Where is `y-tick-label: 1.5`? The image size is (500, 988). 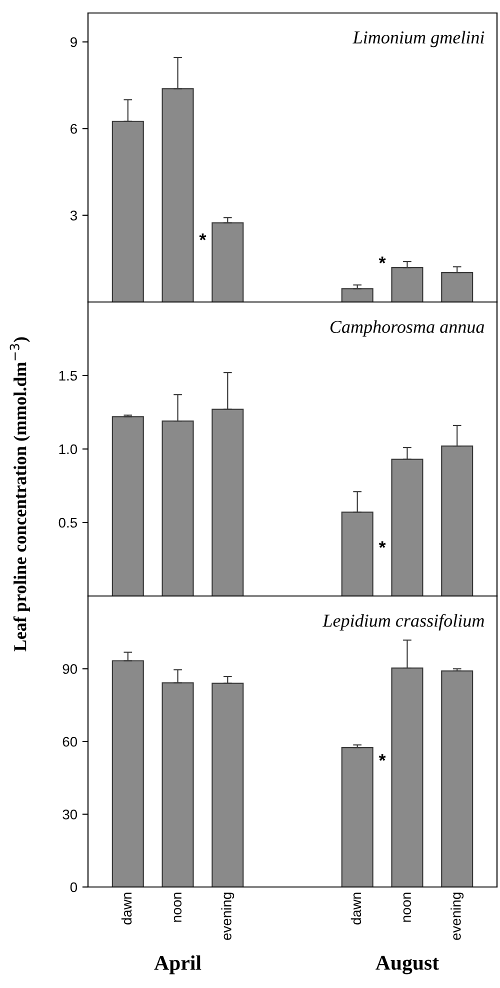
y-tick-label: 1.5 is located at coordinates (68, 375).